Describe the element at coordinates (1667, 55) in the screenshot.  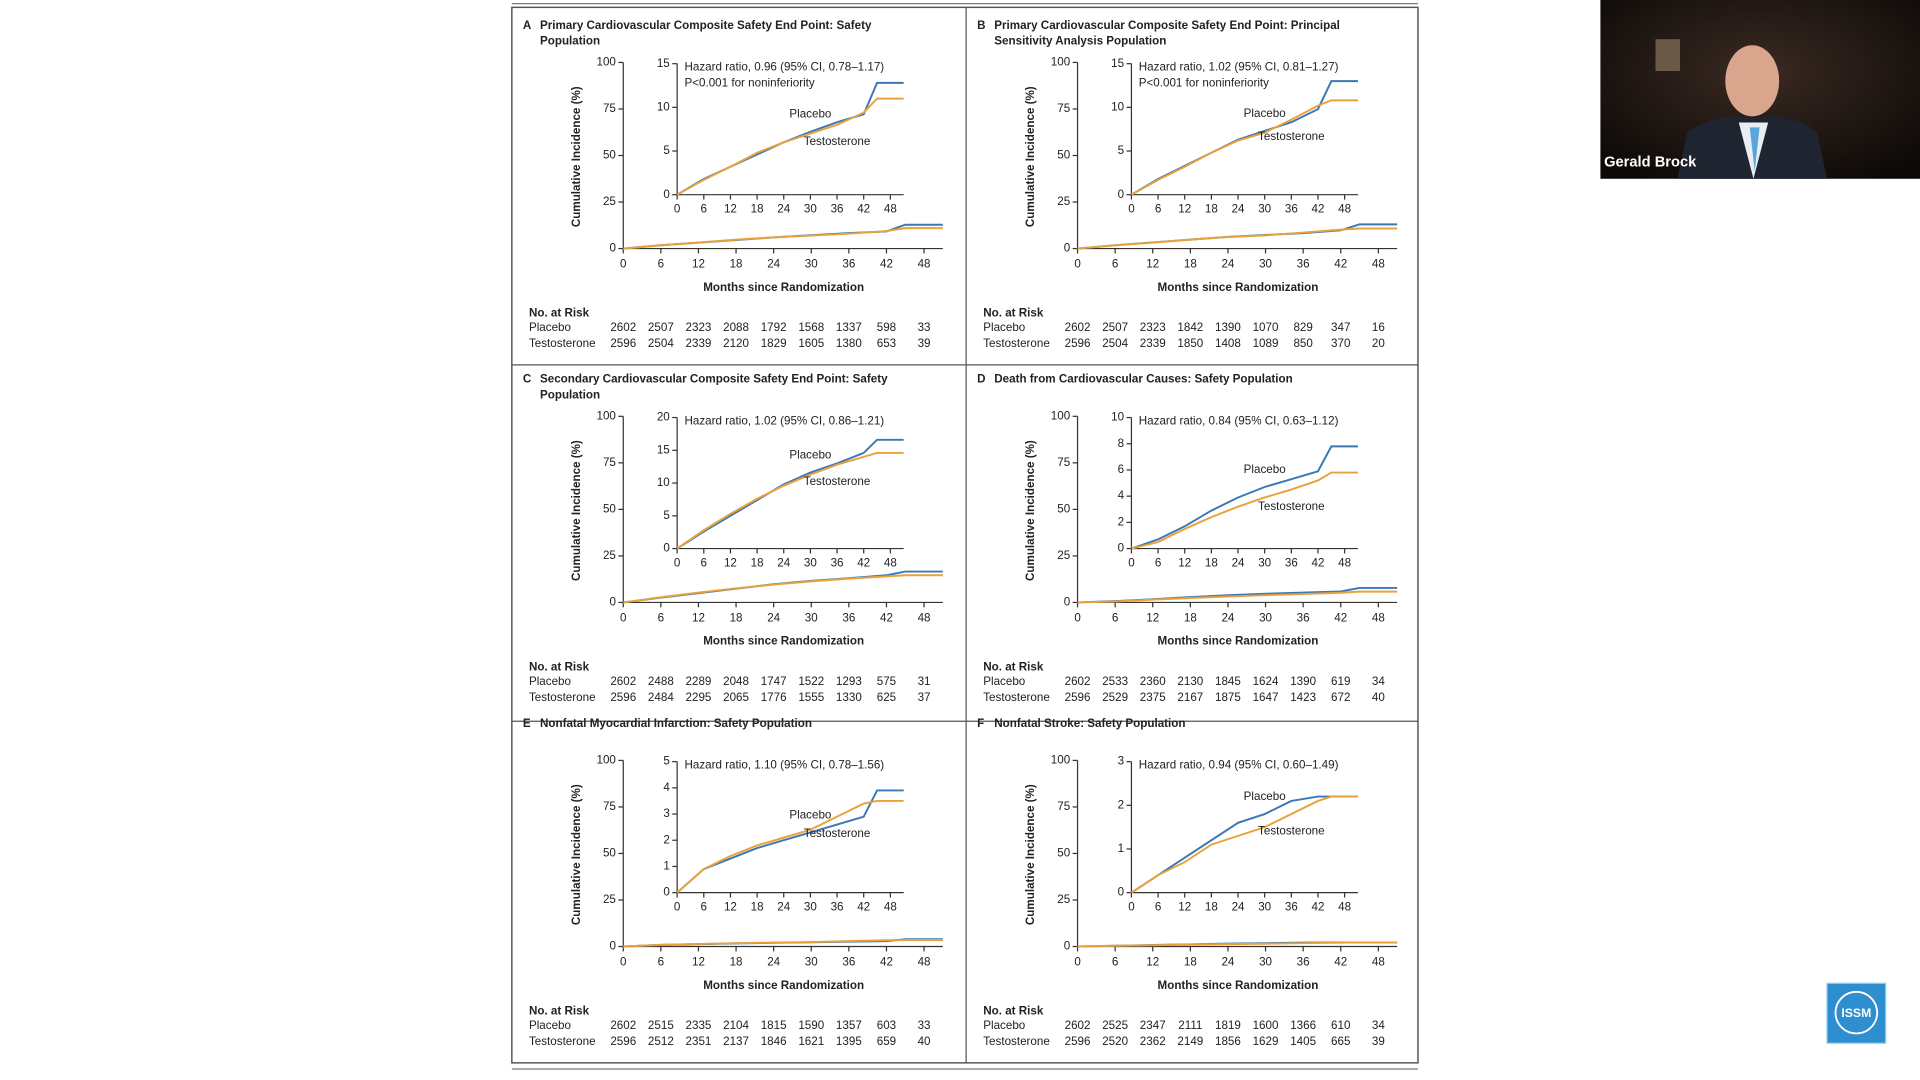
I see `picture-frame` at that location.